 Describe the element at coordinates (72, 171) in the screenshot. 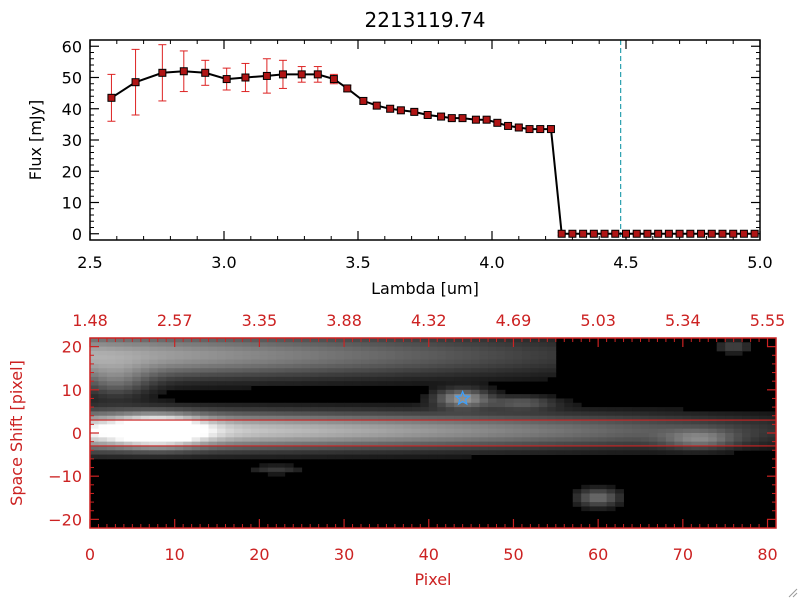

I see `y-tick-label: 20` at that location.